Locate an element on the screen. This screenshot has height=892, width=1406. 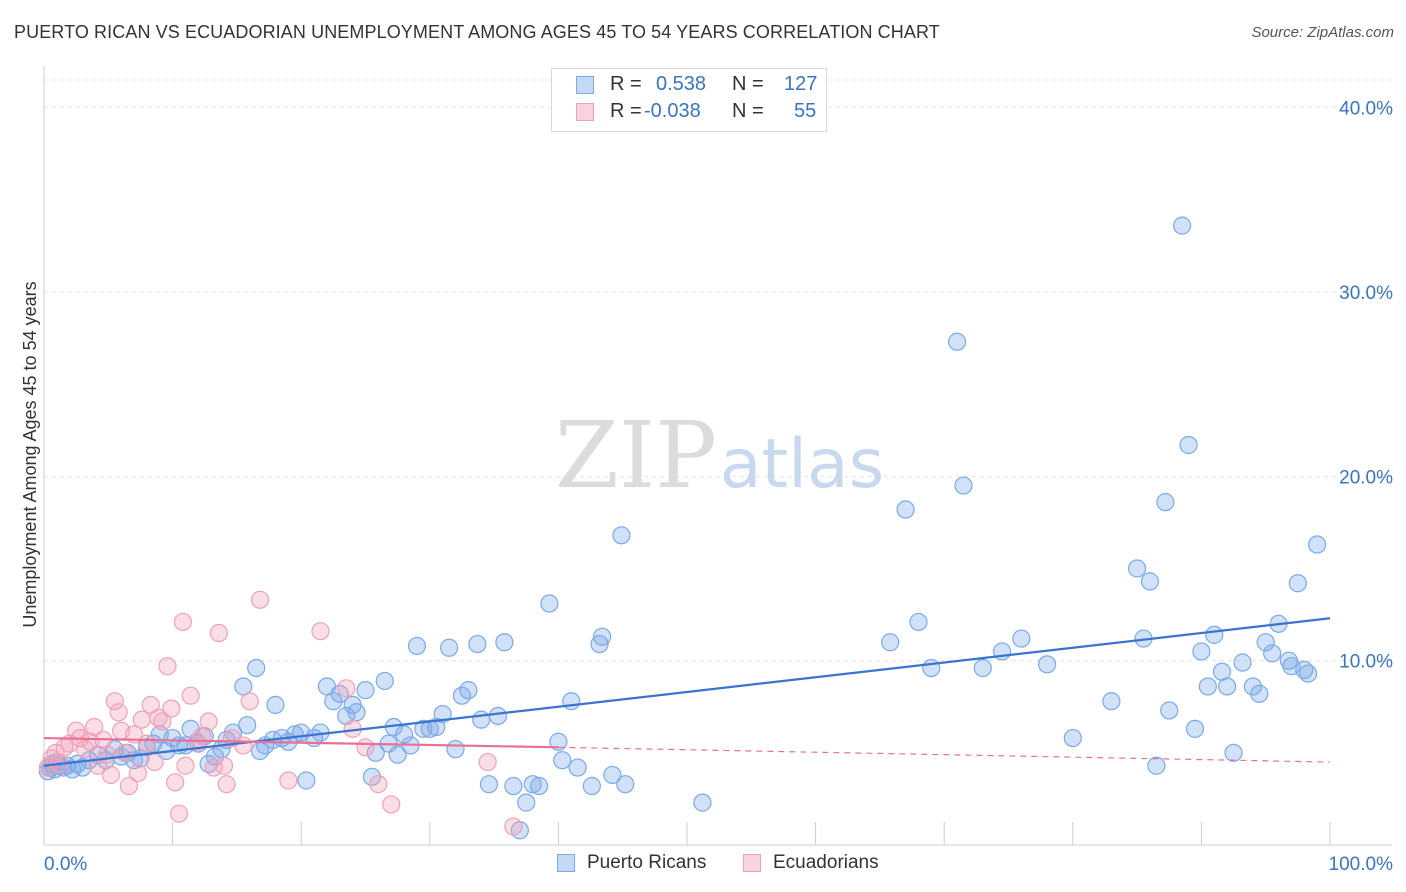
y-tick-label: 40.0% is located at coordinates (1366, 109).